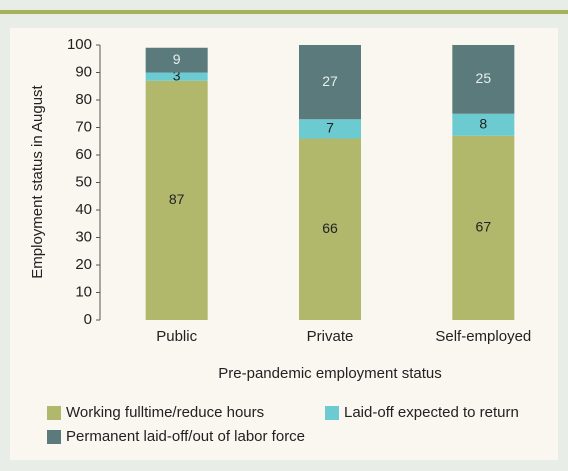  I want to click on value-label: 3, so click(177, 75).